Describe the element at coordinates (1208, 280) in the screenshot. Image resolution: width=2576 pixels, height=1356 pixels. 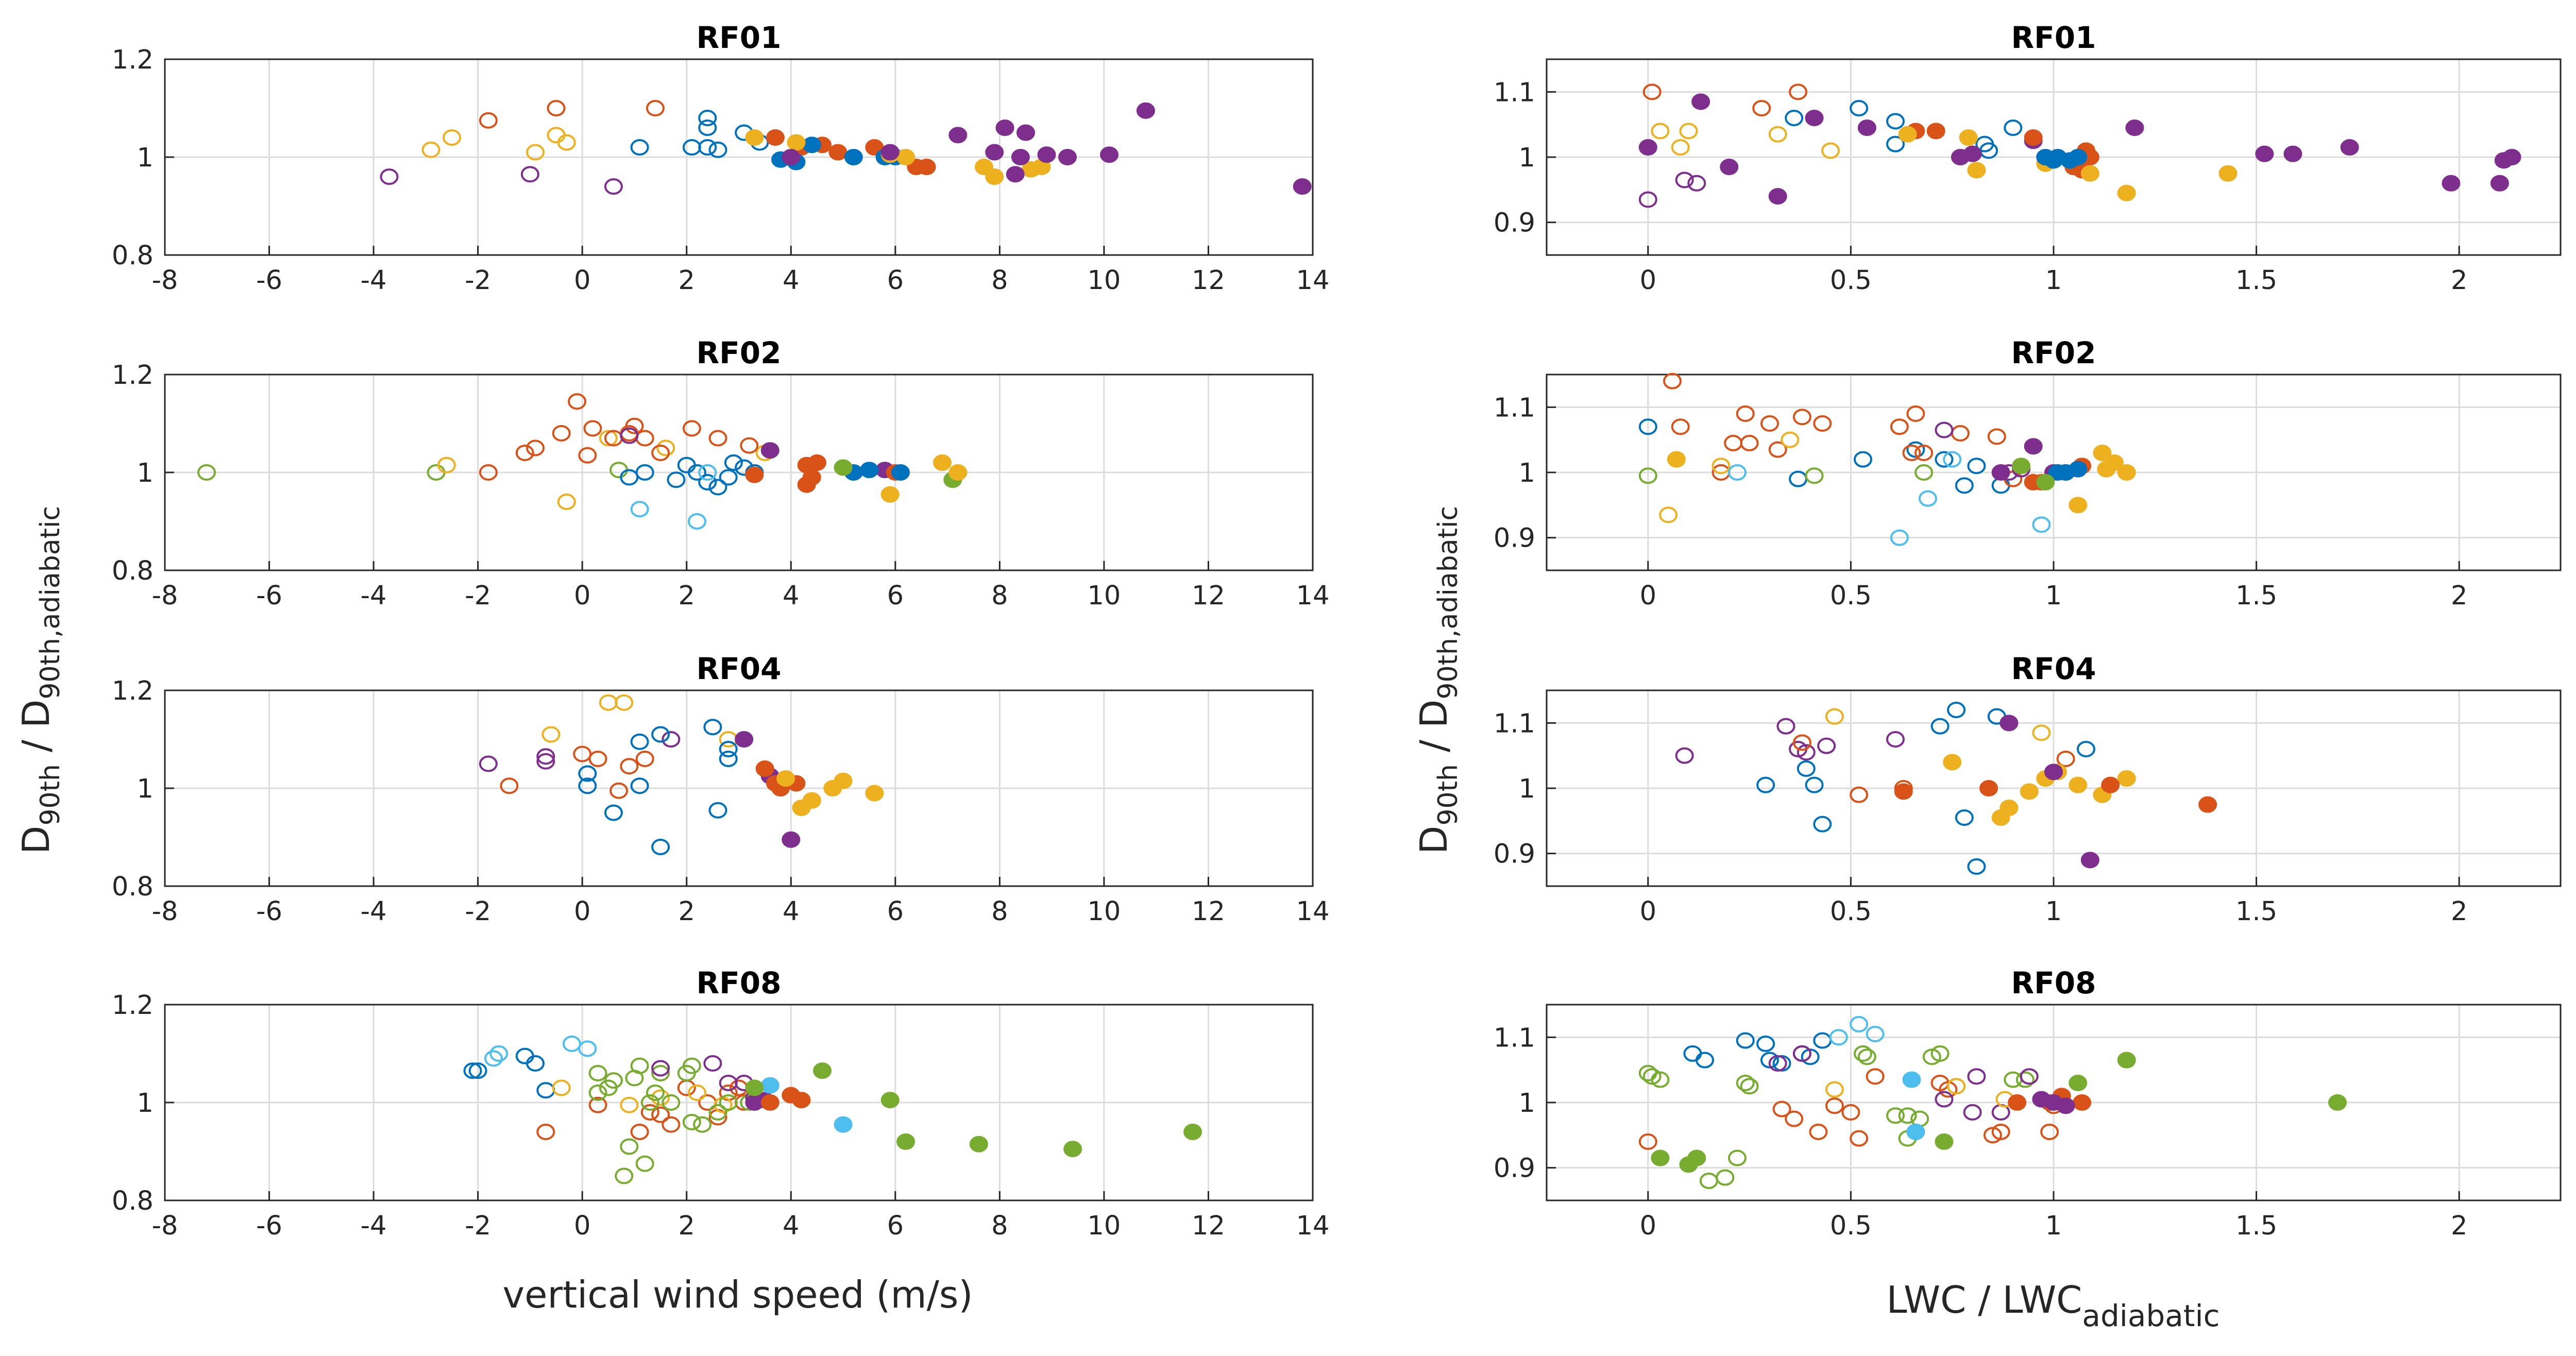
I see `x-tick-label: 12` at that location.